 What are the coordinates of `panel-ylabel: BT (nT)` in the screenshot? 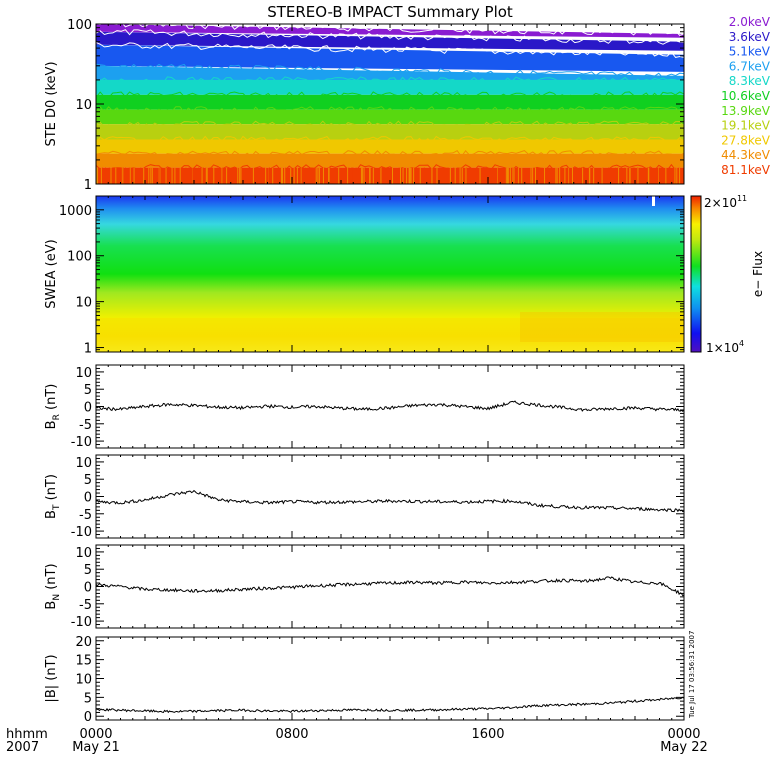 It's located at (53, 496).